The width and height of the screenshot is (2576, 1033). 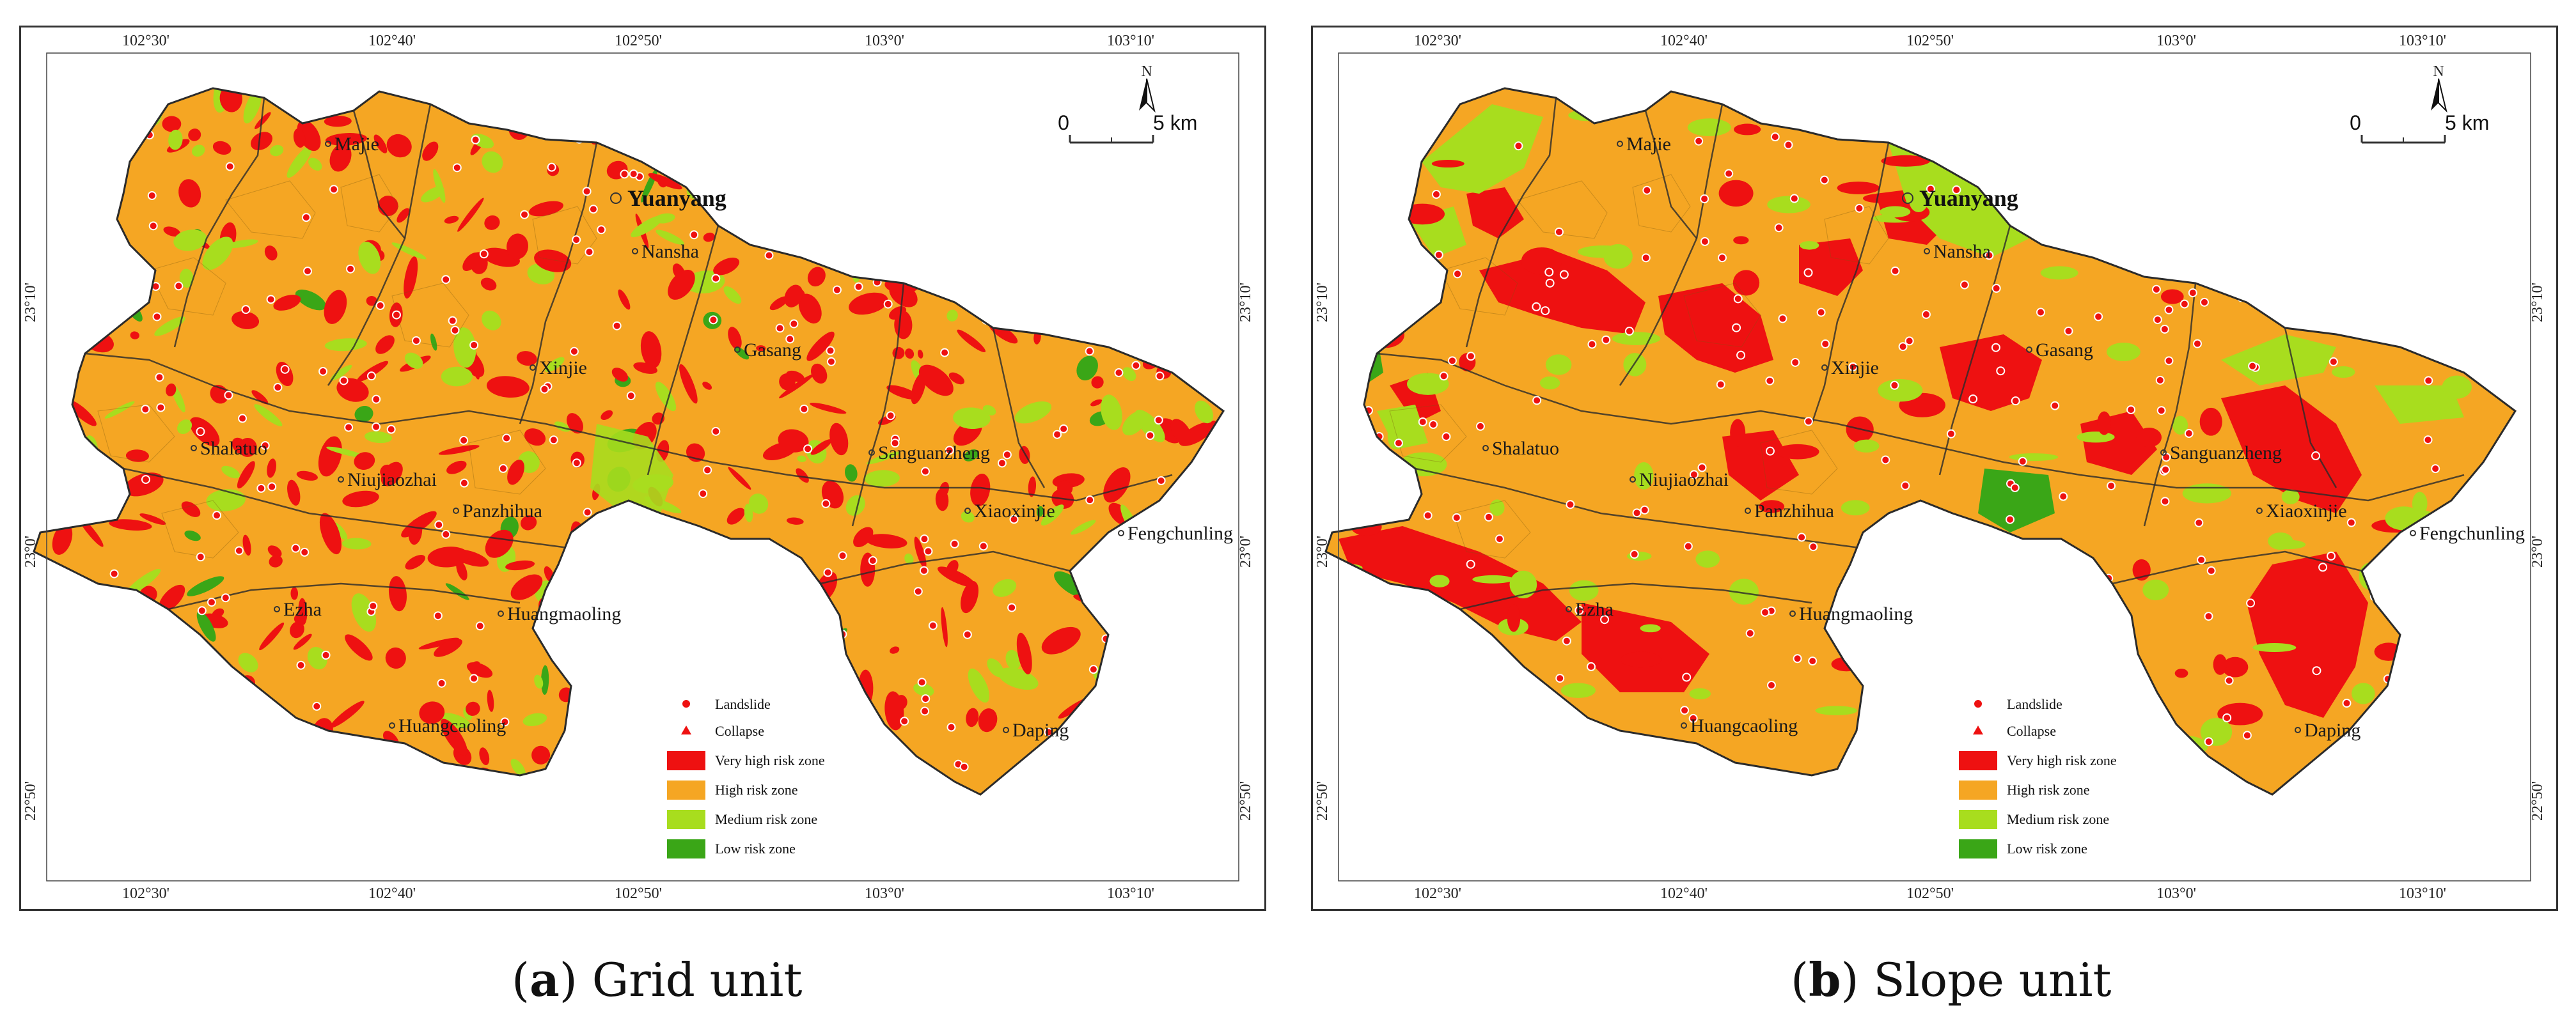 What do you see at coordinates (767, 350) in the screenshot?
I see `town-marker: Gasang` at bounding box center [767, 350].